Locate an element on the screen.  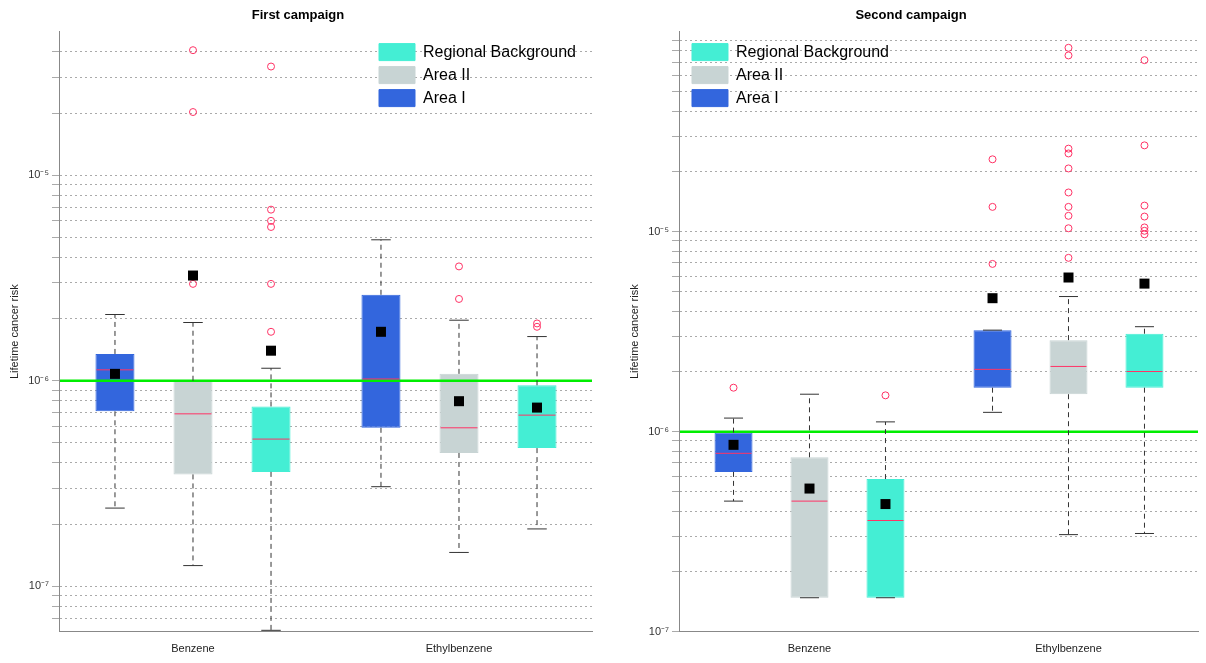
chart-title: First campaign is located at coordinates (298, 15).